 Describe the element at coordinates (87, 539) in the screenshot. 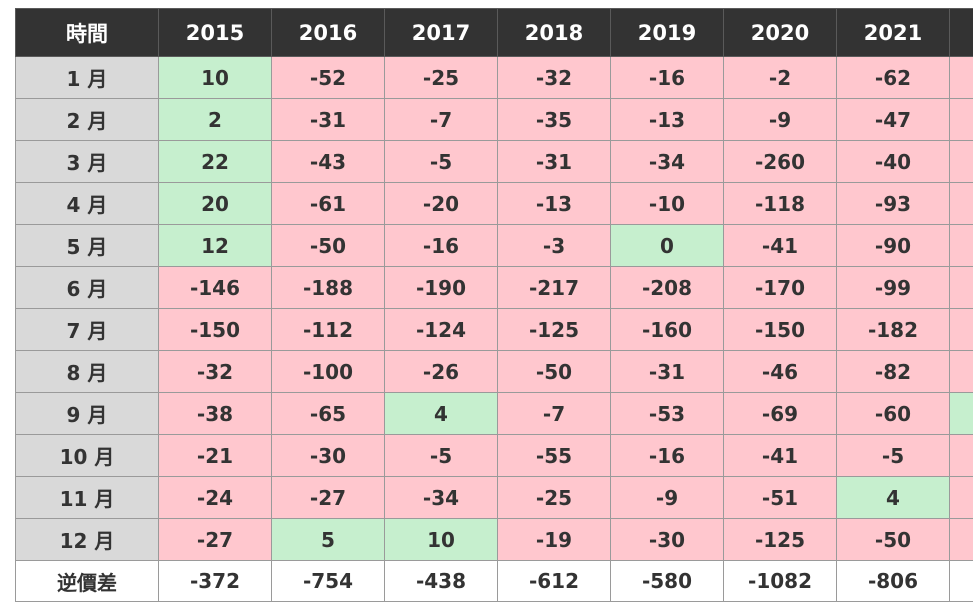

I see `month-label-cell: 12 月` at that location.